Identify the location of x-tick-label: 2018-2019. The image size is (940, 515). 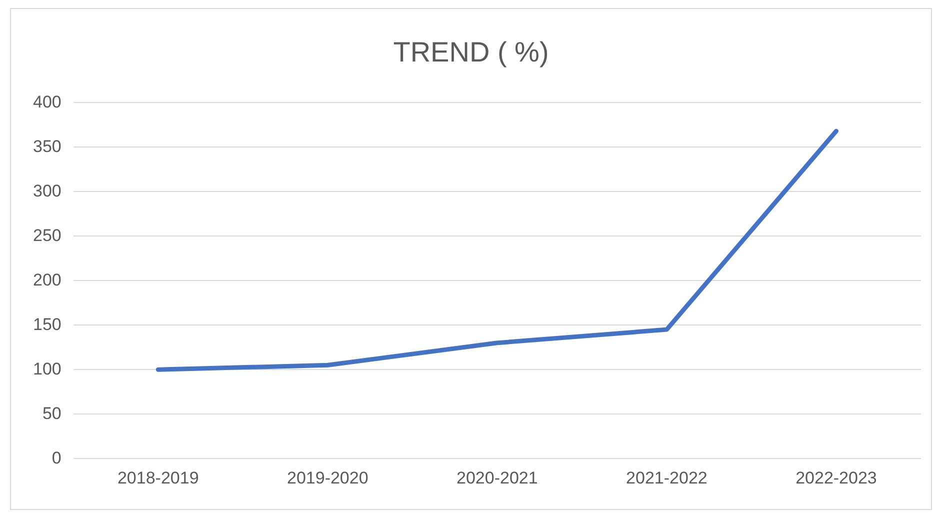
(158, 478).